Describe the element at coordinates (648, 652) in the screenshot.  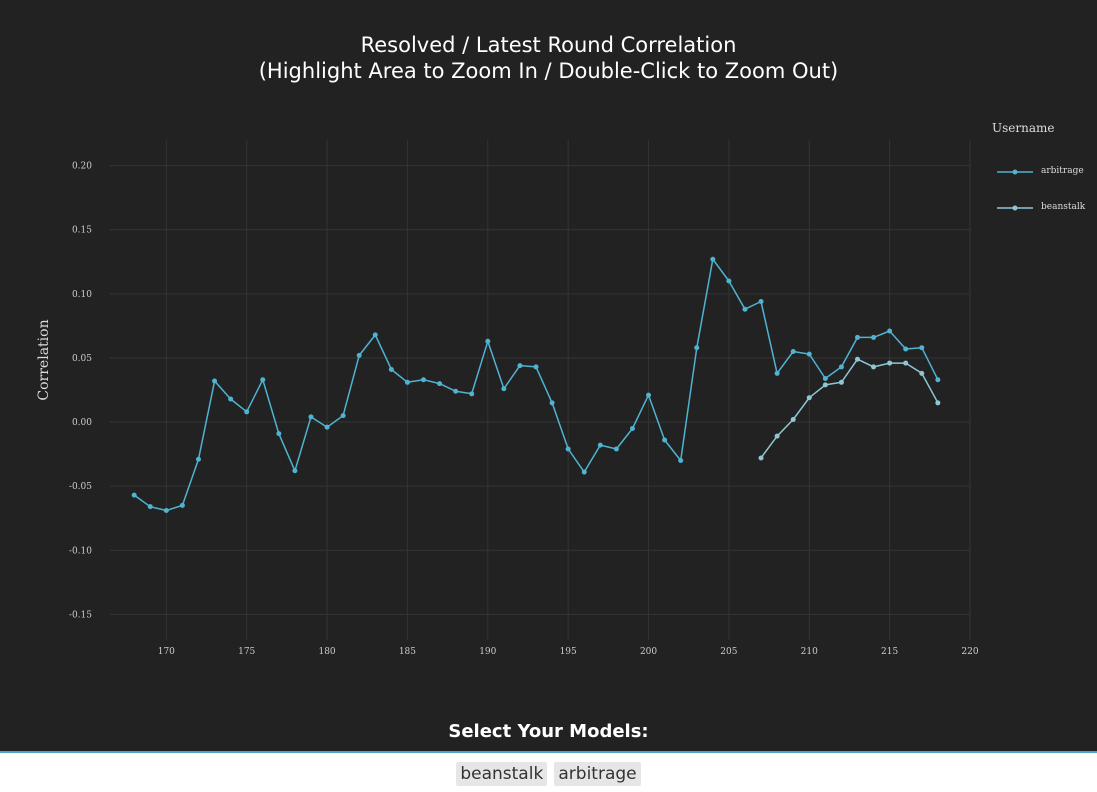
I see `x-tick-label: 200` at that location.